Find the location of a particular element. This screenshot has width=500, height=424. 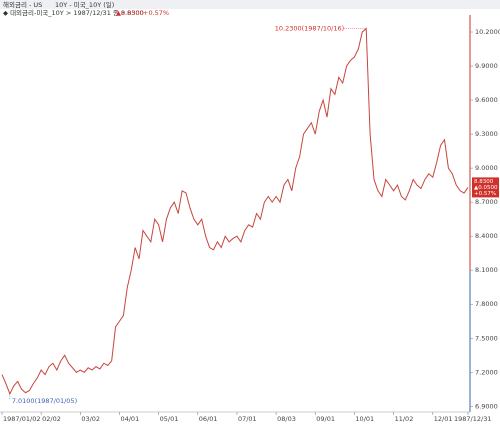

price-box is located at coordinates (485, 187).